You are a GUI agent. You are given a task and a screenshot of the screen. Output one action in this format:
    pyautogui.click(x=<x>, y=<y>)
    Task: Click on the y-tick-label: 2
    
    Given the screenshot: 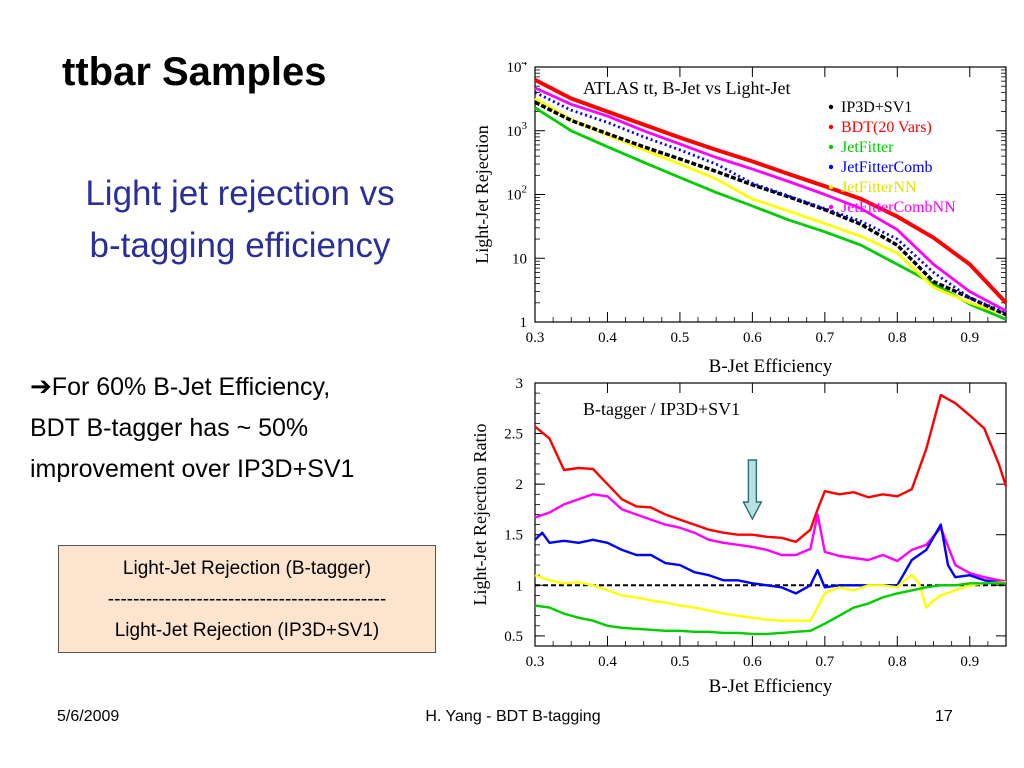 What is the action you would take?
    pyautogui.click(x=520, y=485)
    